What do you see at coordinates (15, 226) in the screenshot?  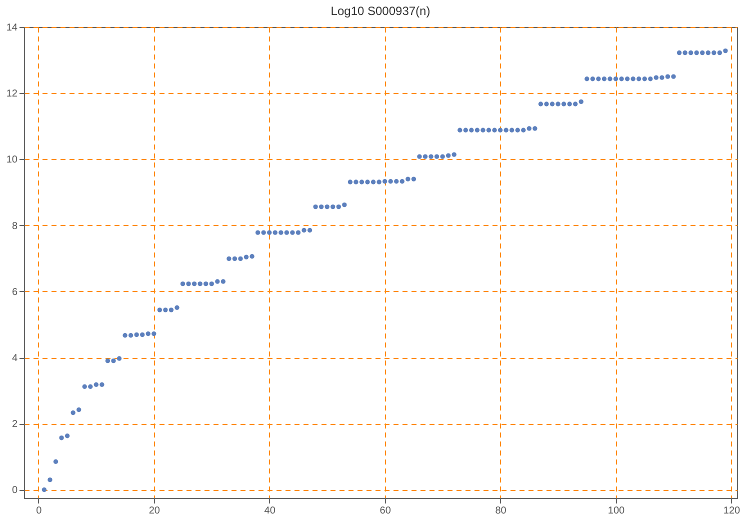 I see `y-tick-label: 8` at bounding box center [15, 226].